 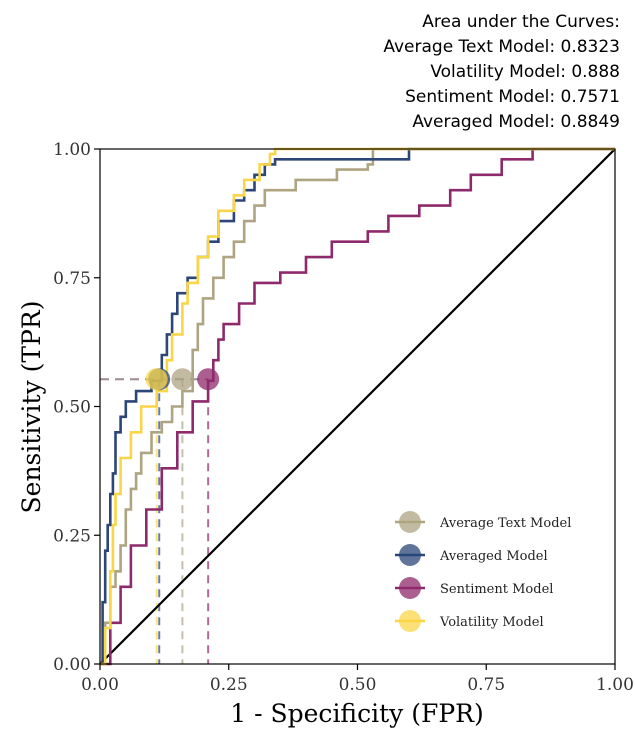 What do you see at coordinates (356, 713) in the screenshot?
I see `x-axis-label: 1 - Specificity (FPR)` at bounding box center [356, 713].